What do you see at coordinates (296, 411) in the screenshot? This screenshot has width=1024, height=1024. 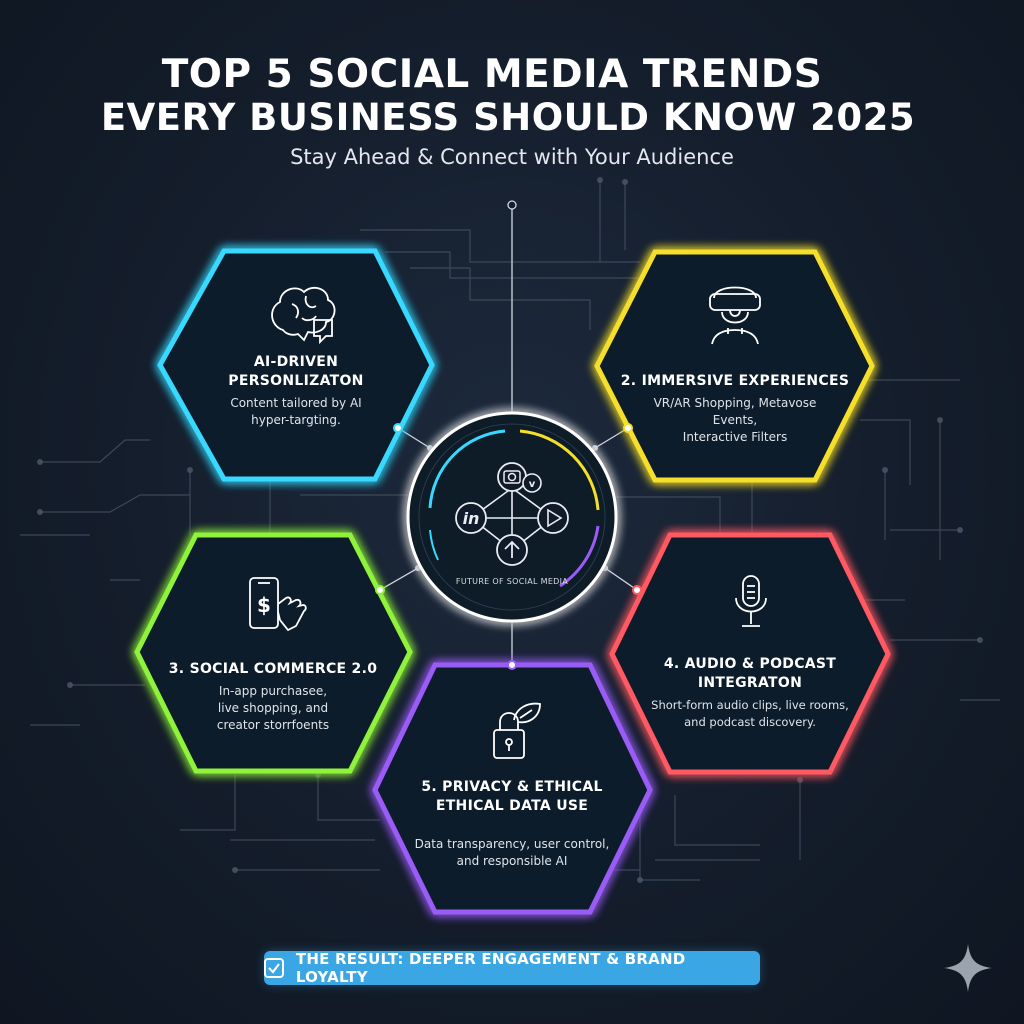 I see `trend-description: Content tailored by AI hyper-targting.` at bounding box center [296, 411].